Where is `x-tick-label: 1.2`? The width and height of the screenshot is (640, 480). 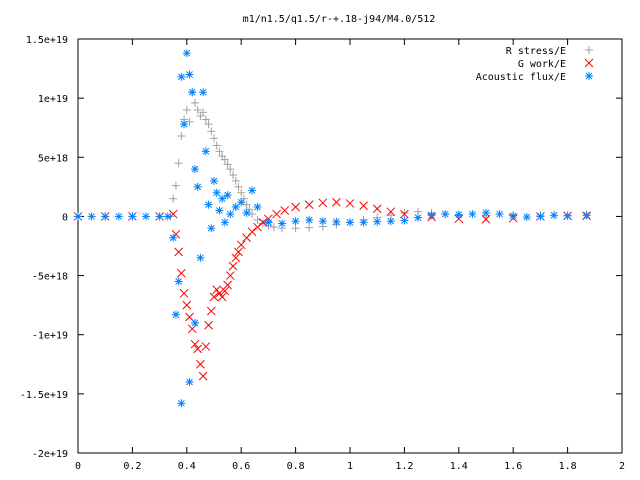 x-tick-label: 1.2 is located at coordinates (404, 466).